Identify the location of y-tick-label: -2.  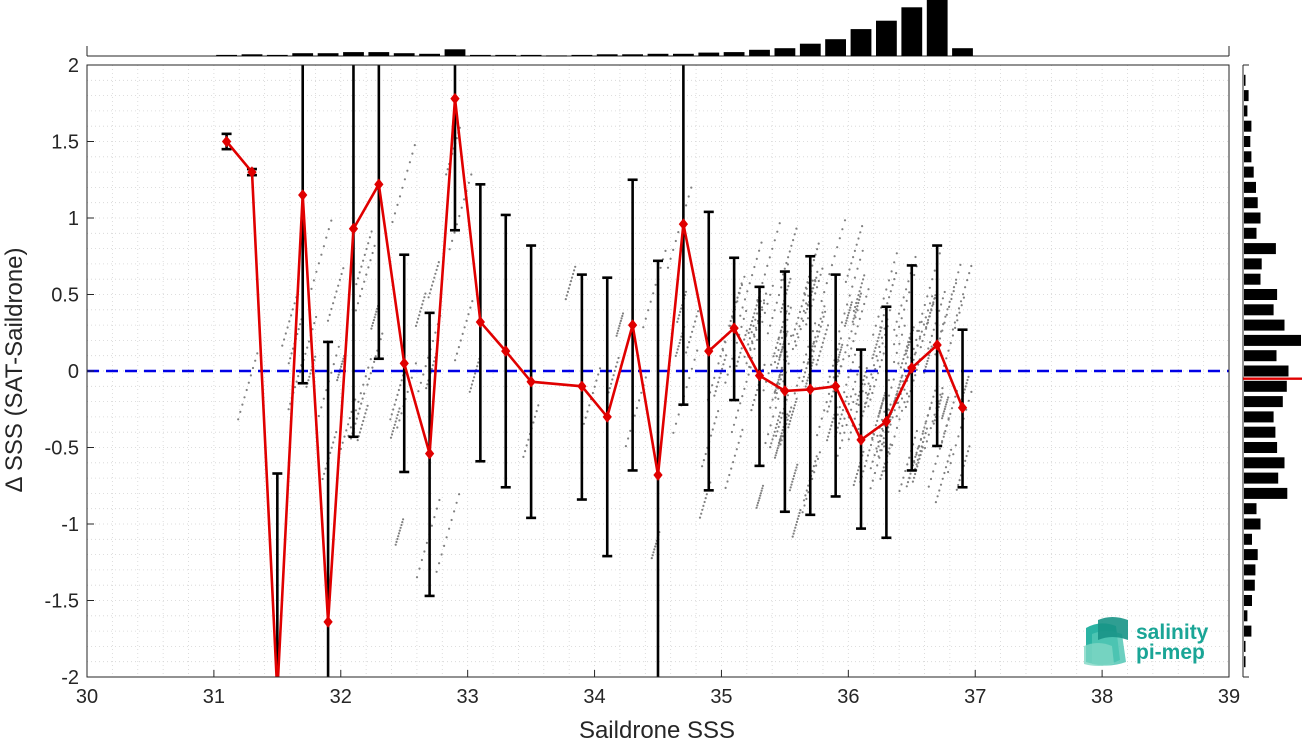
(70, 678).